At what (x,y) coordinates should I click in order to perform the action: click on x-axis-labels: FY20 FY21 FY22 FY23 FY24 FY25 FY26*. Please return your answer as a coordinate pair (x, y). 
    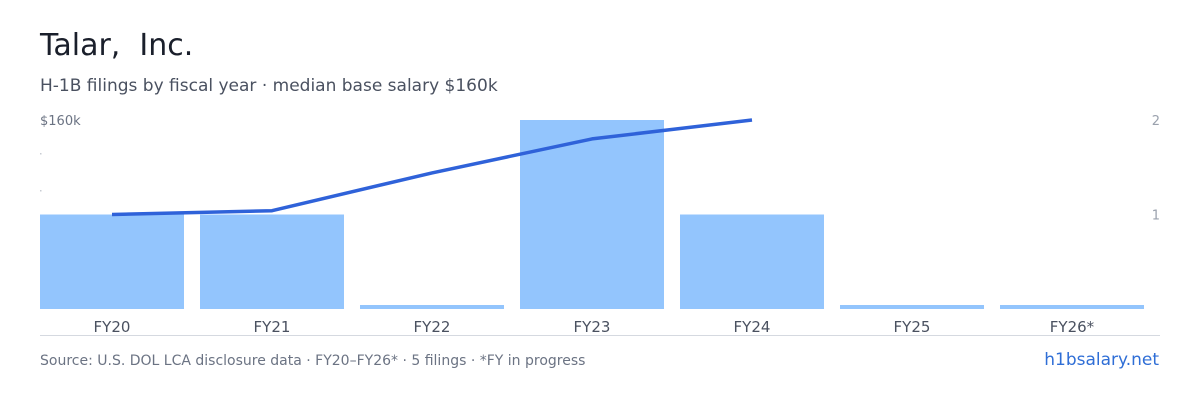
    Looking at the image, I should click on (594, 327).